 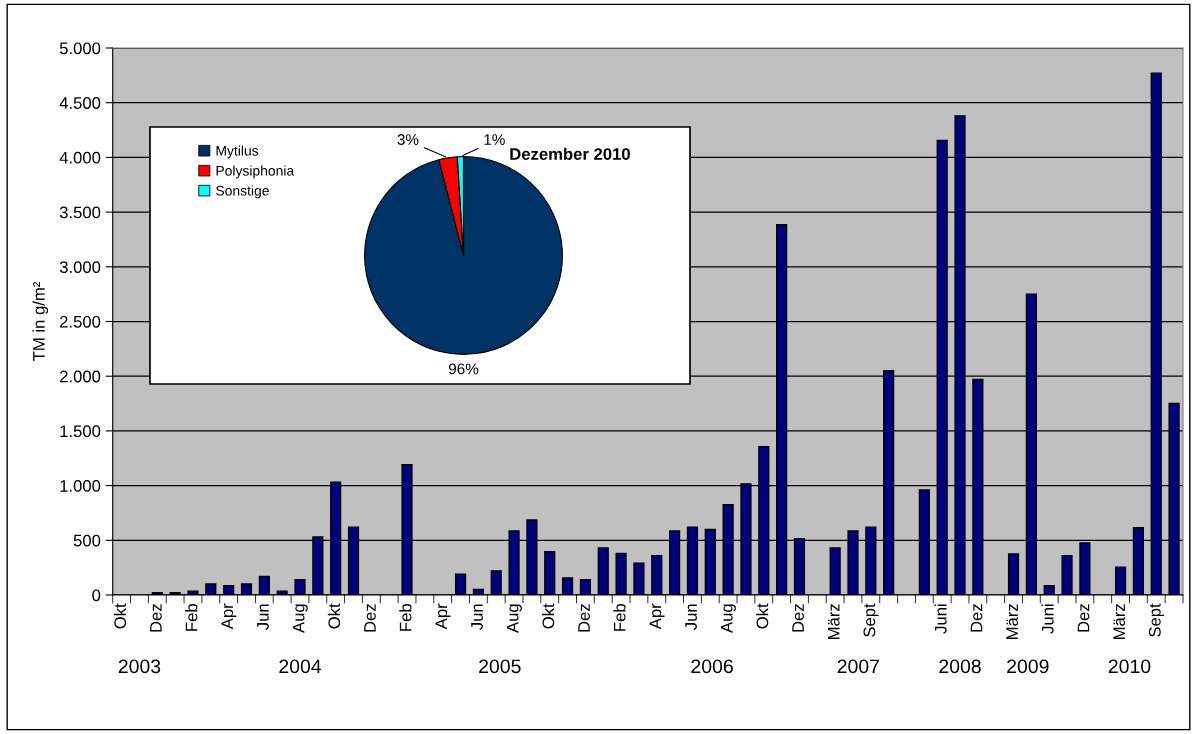 I want to click on y-tick-label: 3.000, so click(x=80, y=267).